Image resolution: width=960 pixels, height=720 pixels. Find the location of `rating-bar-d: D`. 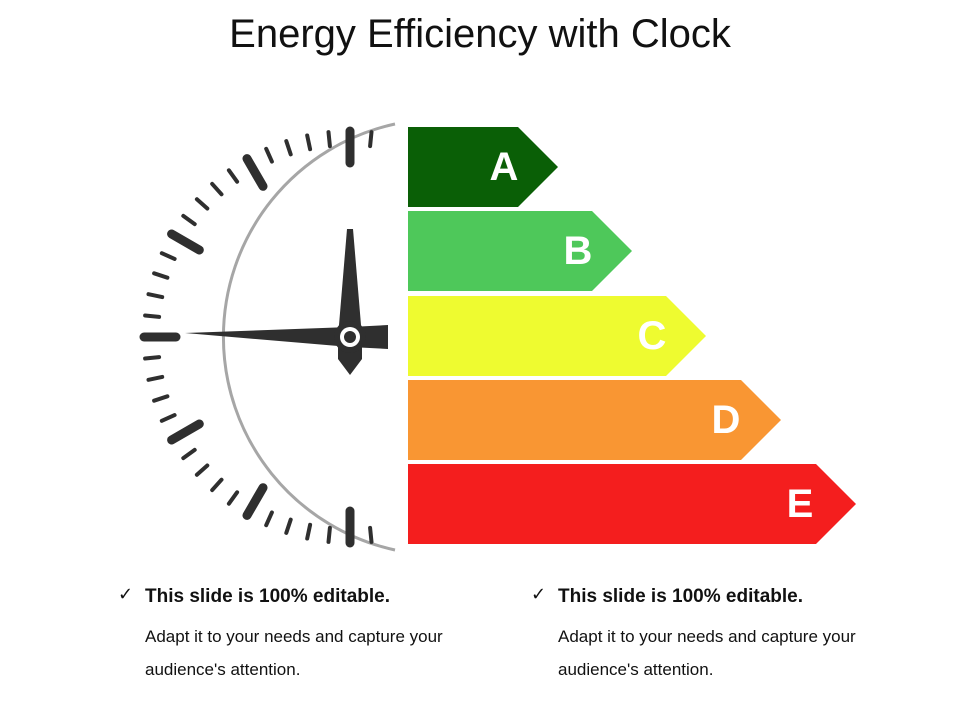

rating-bar-d: D is located at coordinates (594, 420).